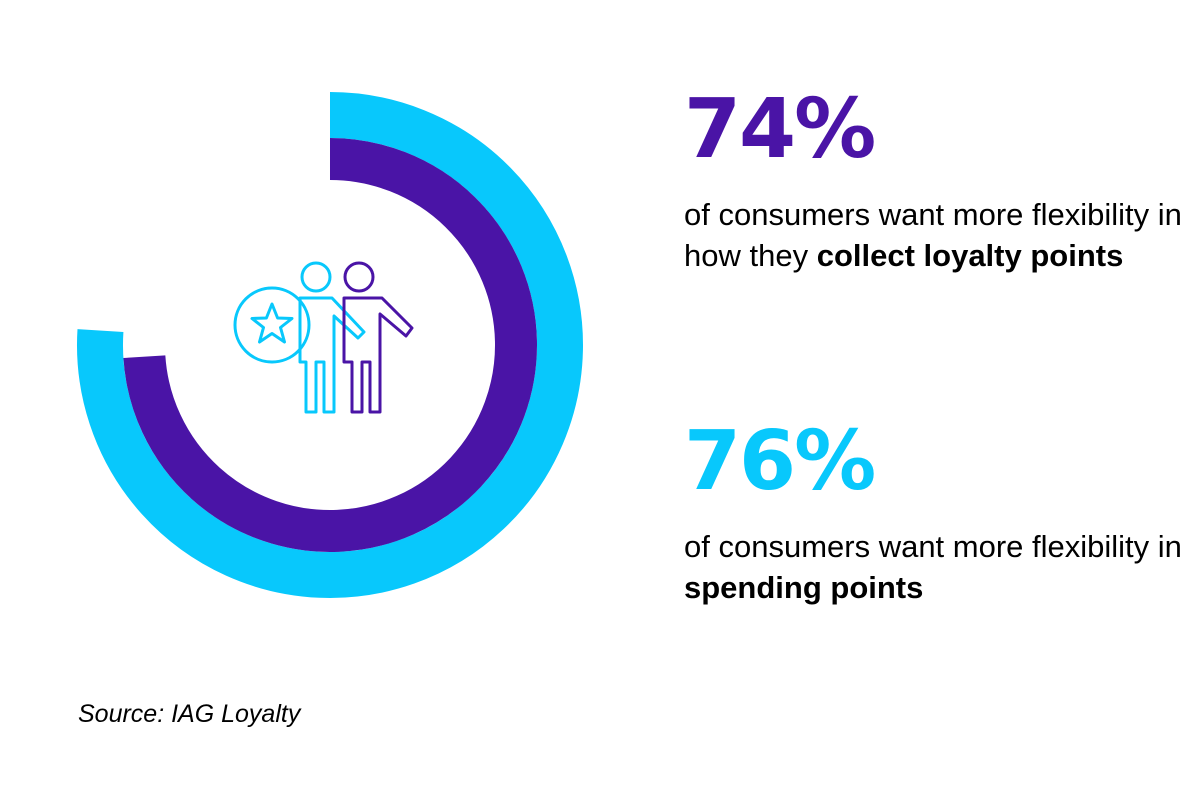 The image size is (1200, 800). Describe the element at coordinates (804, 587) in the screenshot. I see `stat-description-bold: spending points` at that location.